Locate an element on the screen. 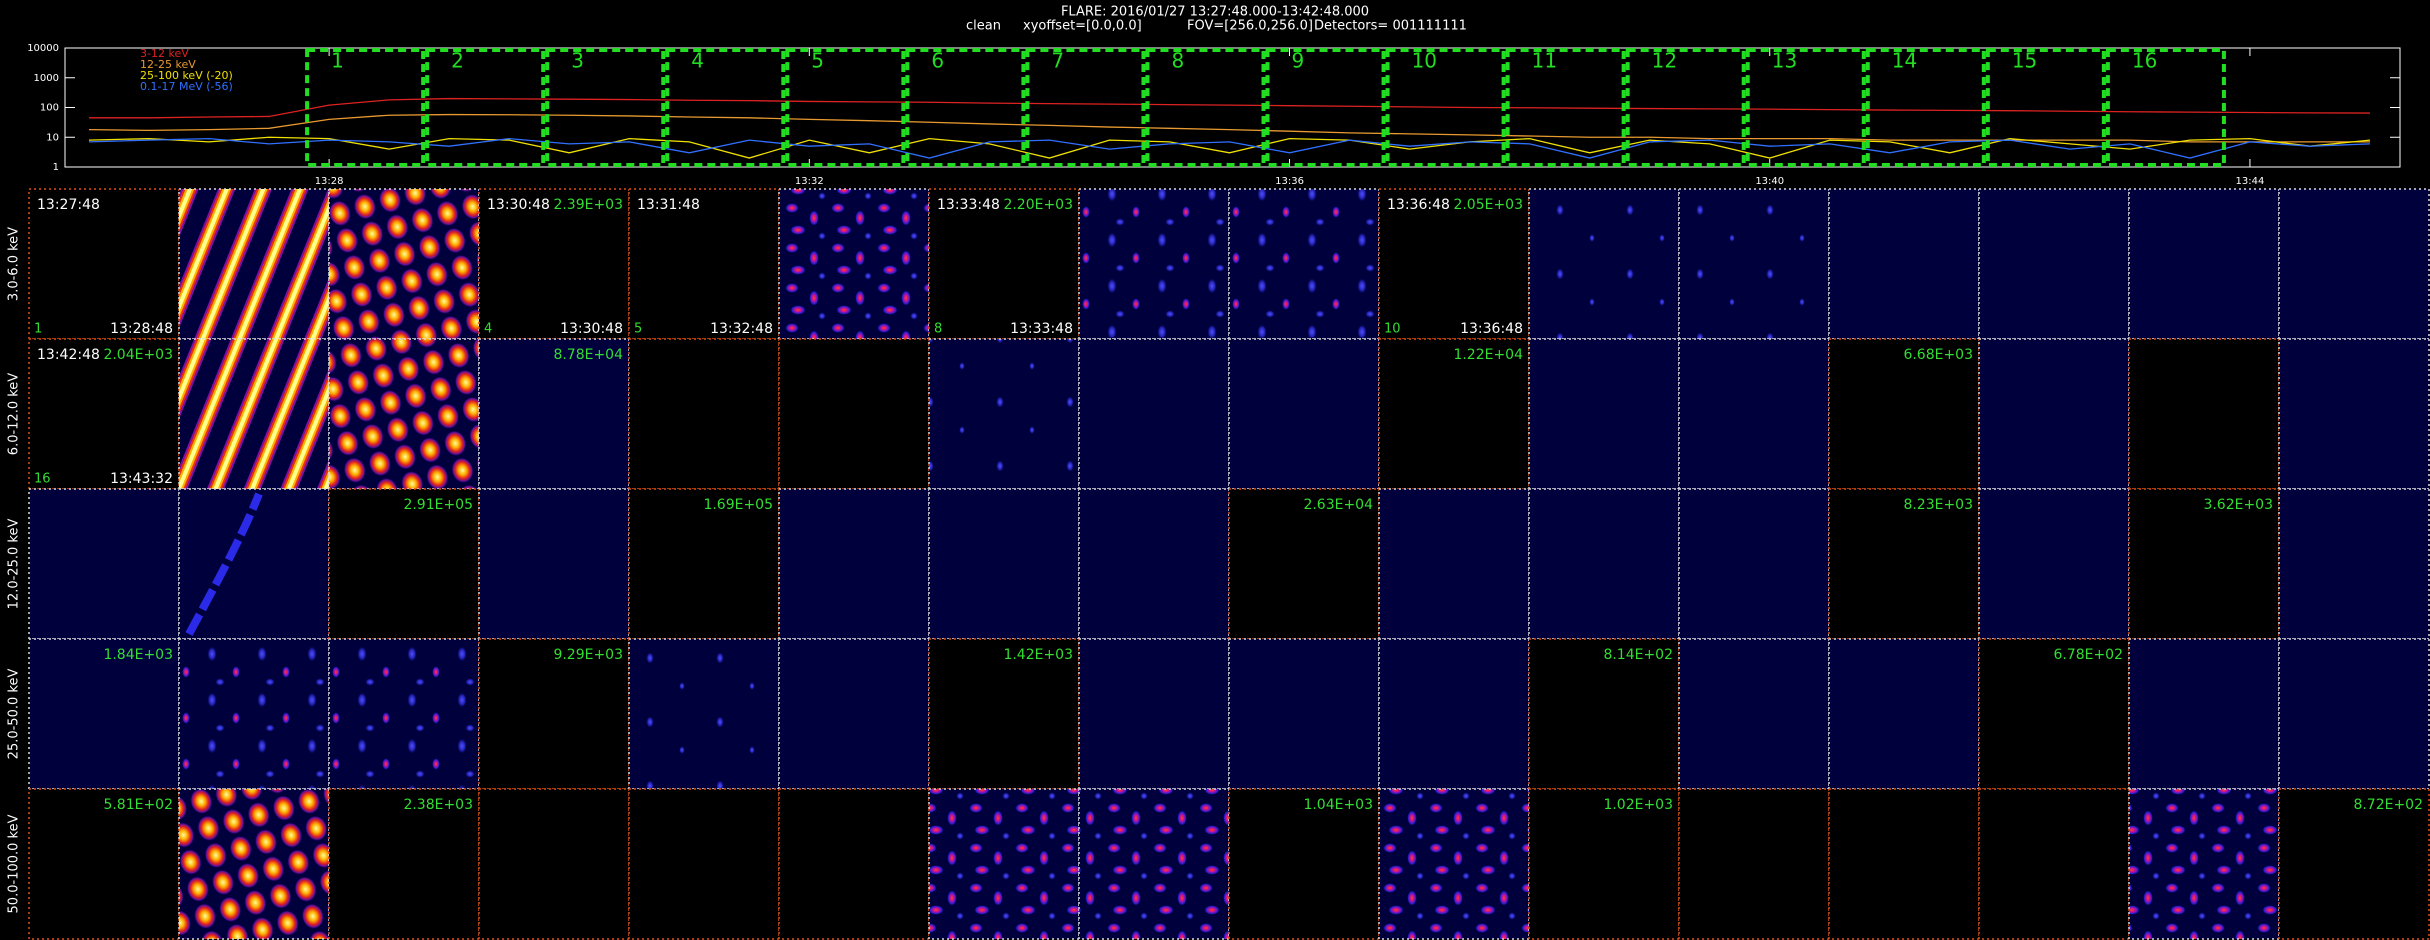 Image resolution: width=2430 pixels, height=940 pixels. interval-label: 4 is located at coordinates (697, 61).